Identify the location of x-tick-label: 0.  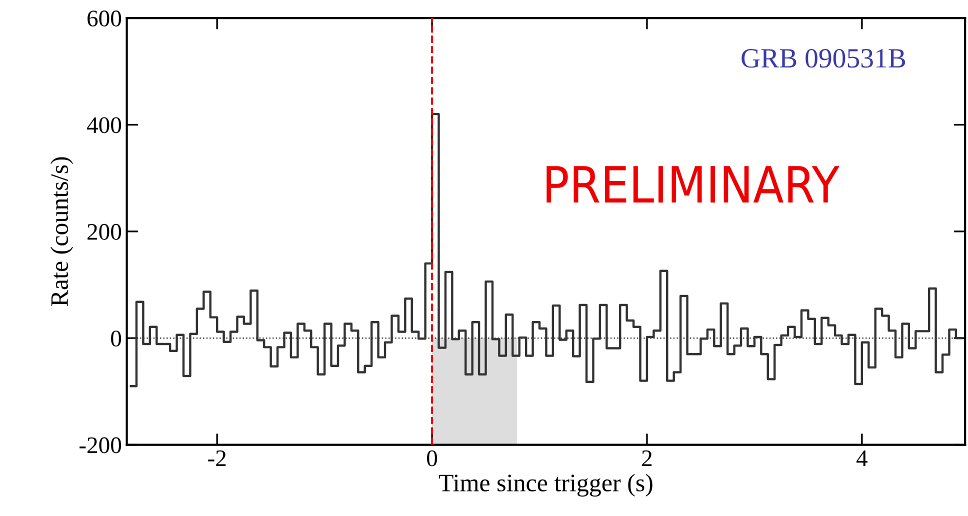
(432, 458).